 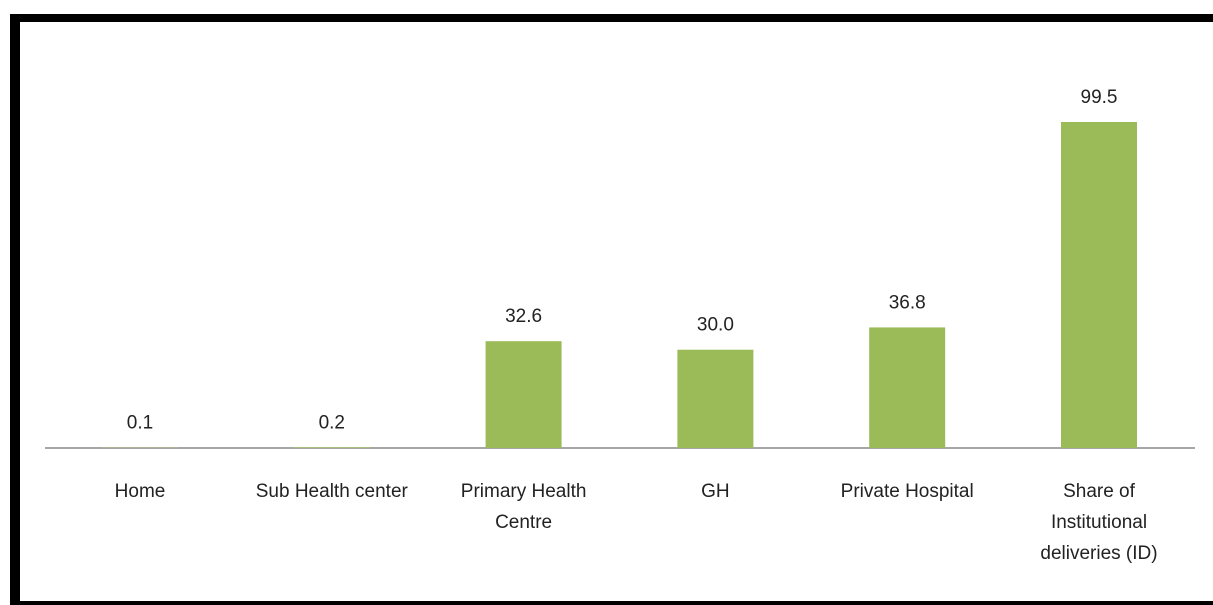 I want to click on x-tick-label: Home, so click(x=140, y=491).